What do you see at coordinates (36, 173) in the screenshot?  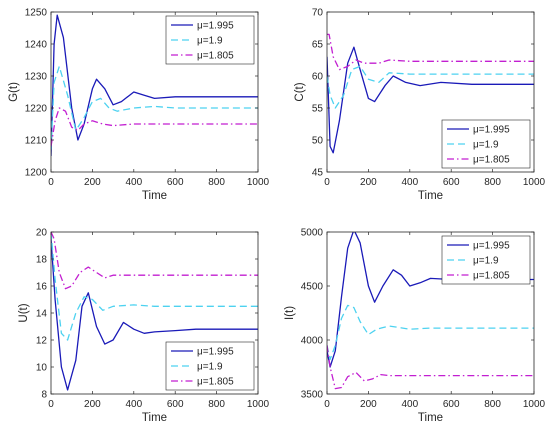 I see `y-tick-label: 1200` at bounding box center [36, 173].